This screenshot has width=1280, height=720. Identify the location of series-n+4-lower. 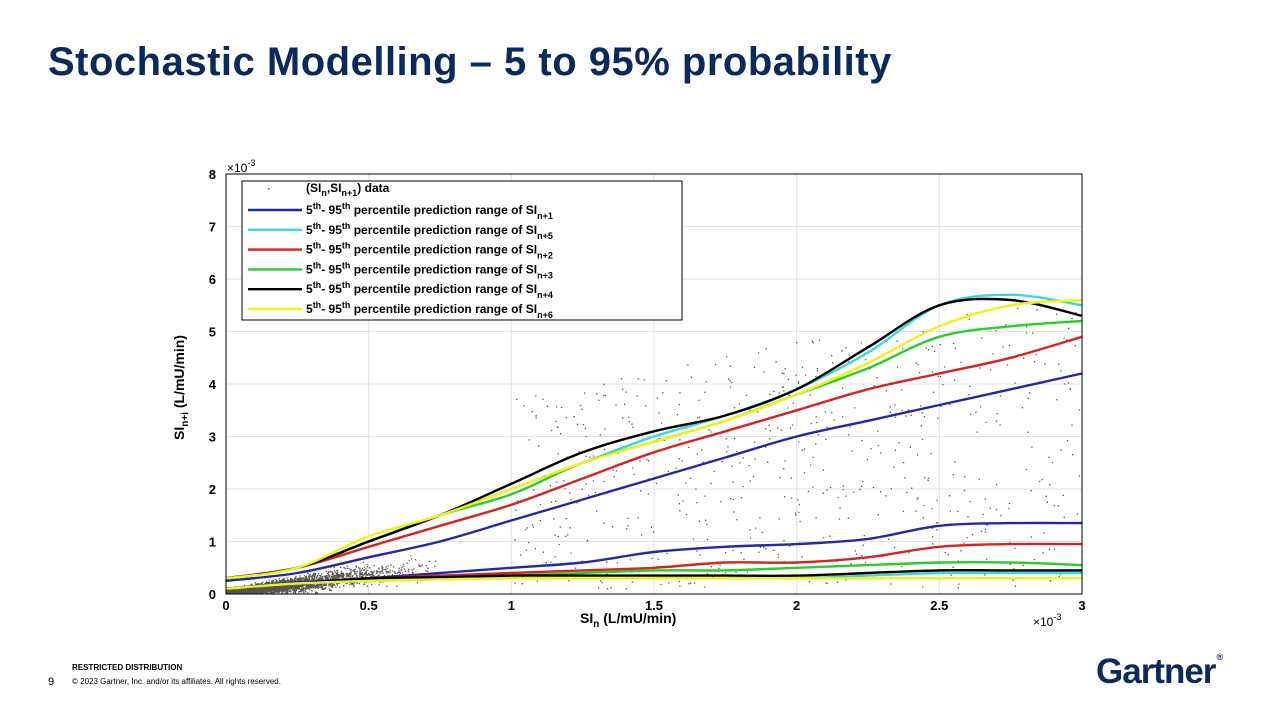
(653, 579).